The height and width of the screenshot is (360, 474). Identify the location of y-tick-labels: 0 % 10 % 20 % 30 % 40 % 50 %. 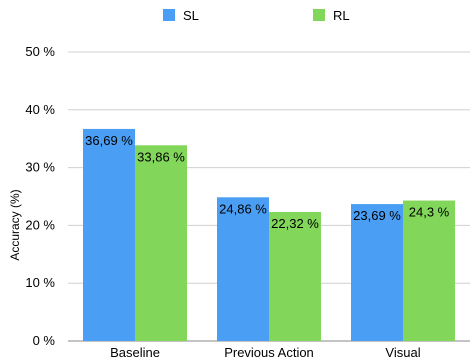
(40, 196).